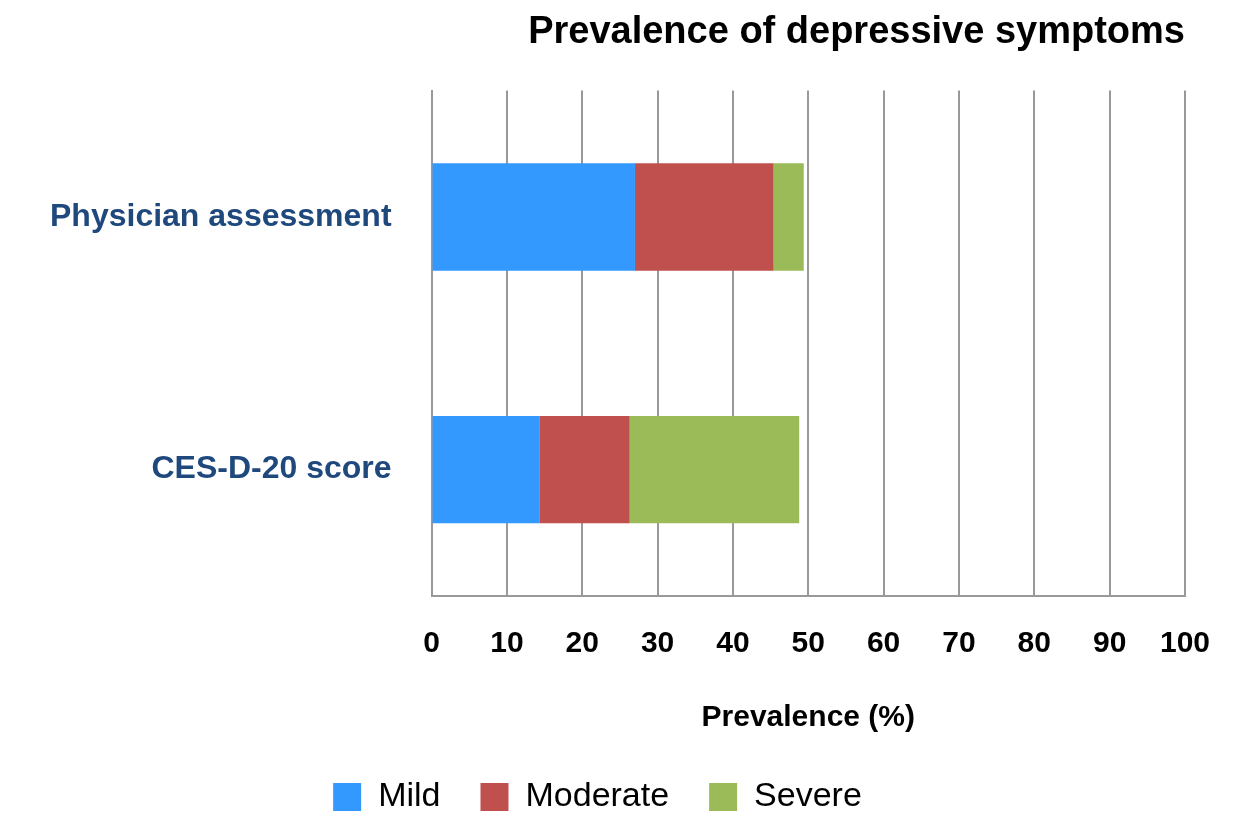 The width and height of the screenshot is (1245, 829). I want to click on x-tick-label: 30, so click(657, 642).